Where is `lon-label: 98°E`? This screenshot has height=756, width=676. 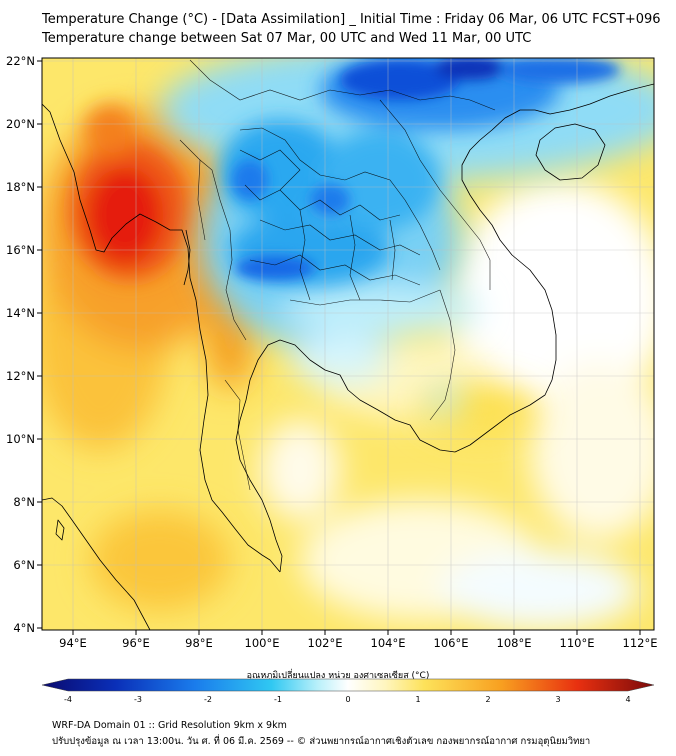
lon-label: 98°E is located at coordinates (199, 643).